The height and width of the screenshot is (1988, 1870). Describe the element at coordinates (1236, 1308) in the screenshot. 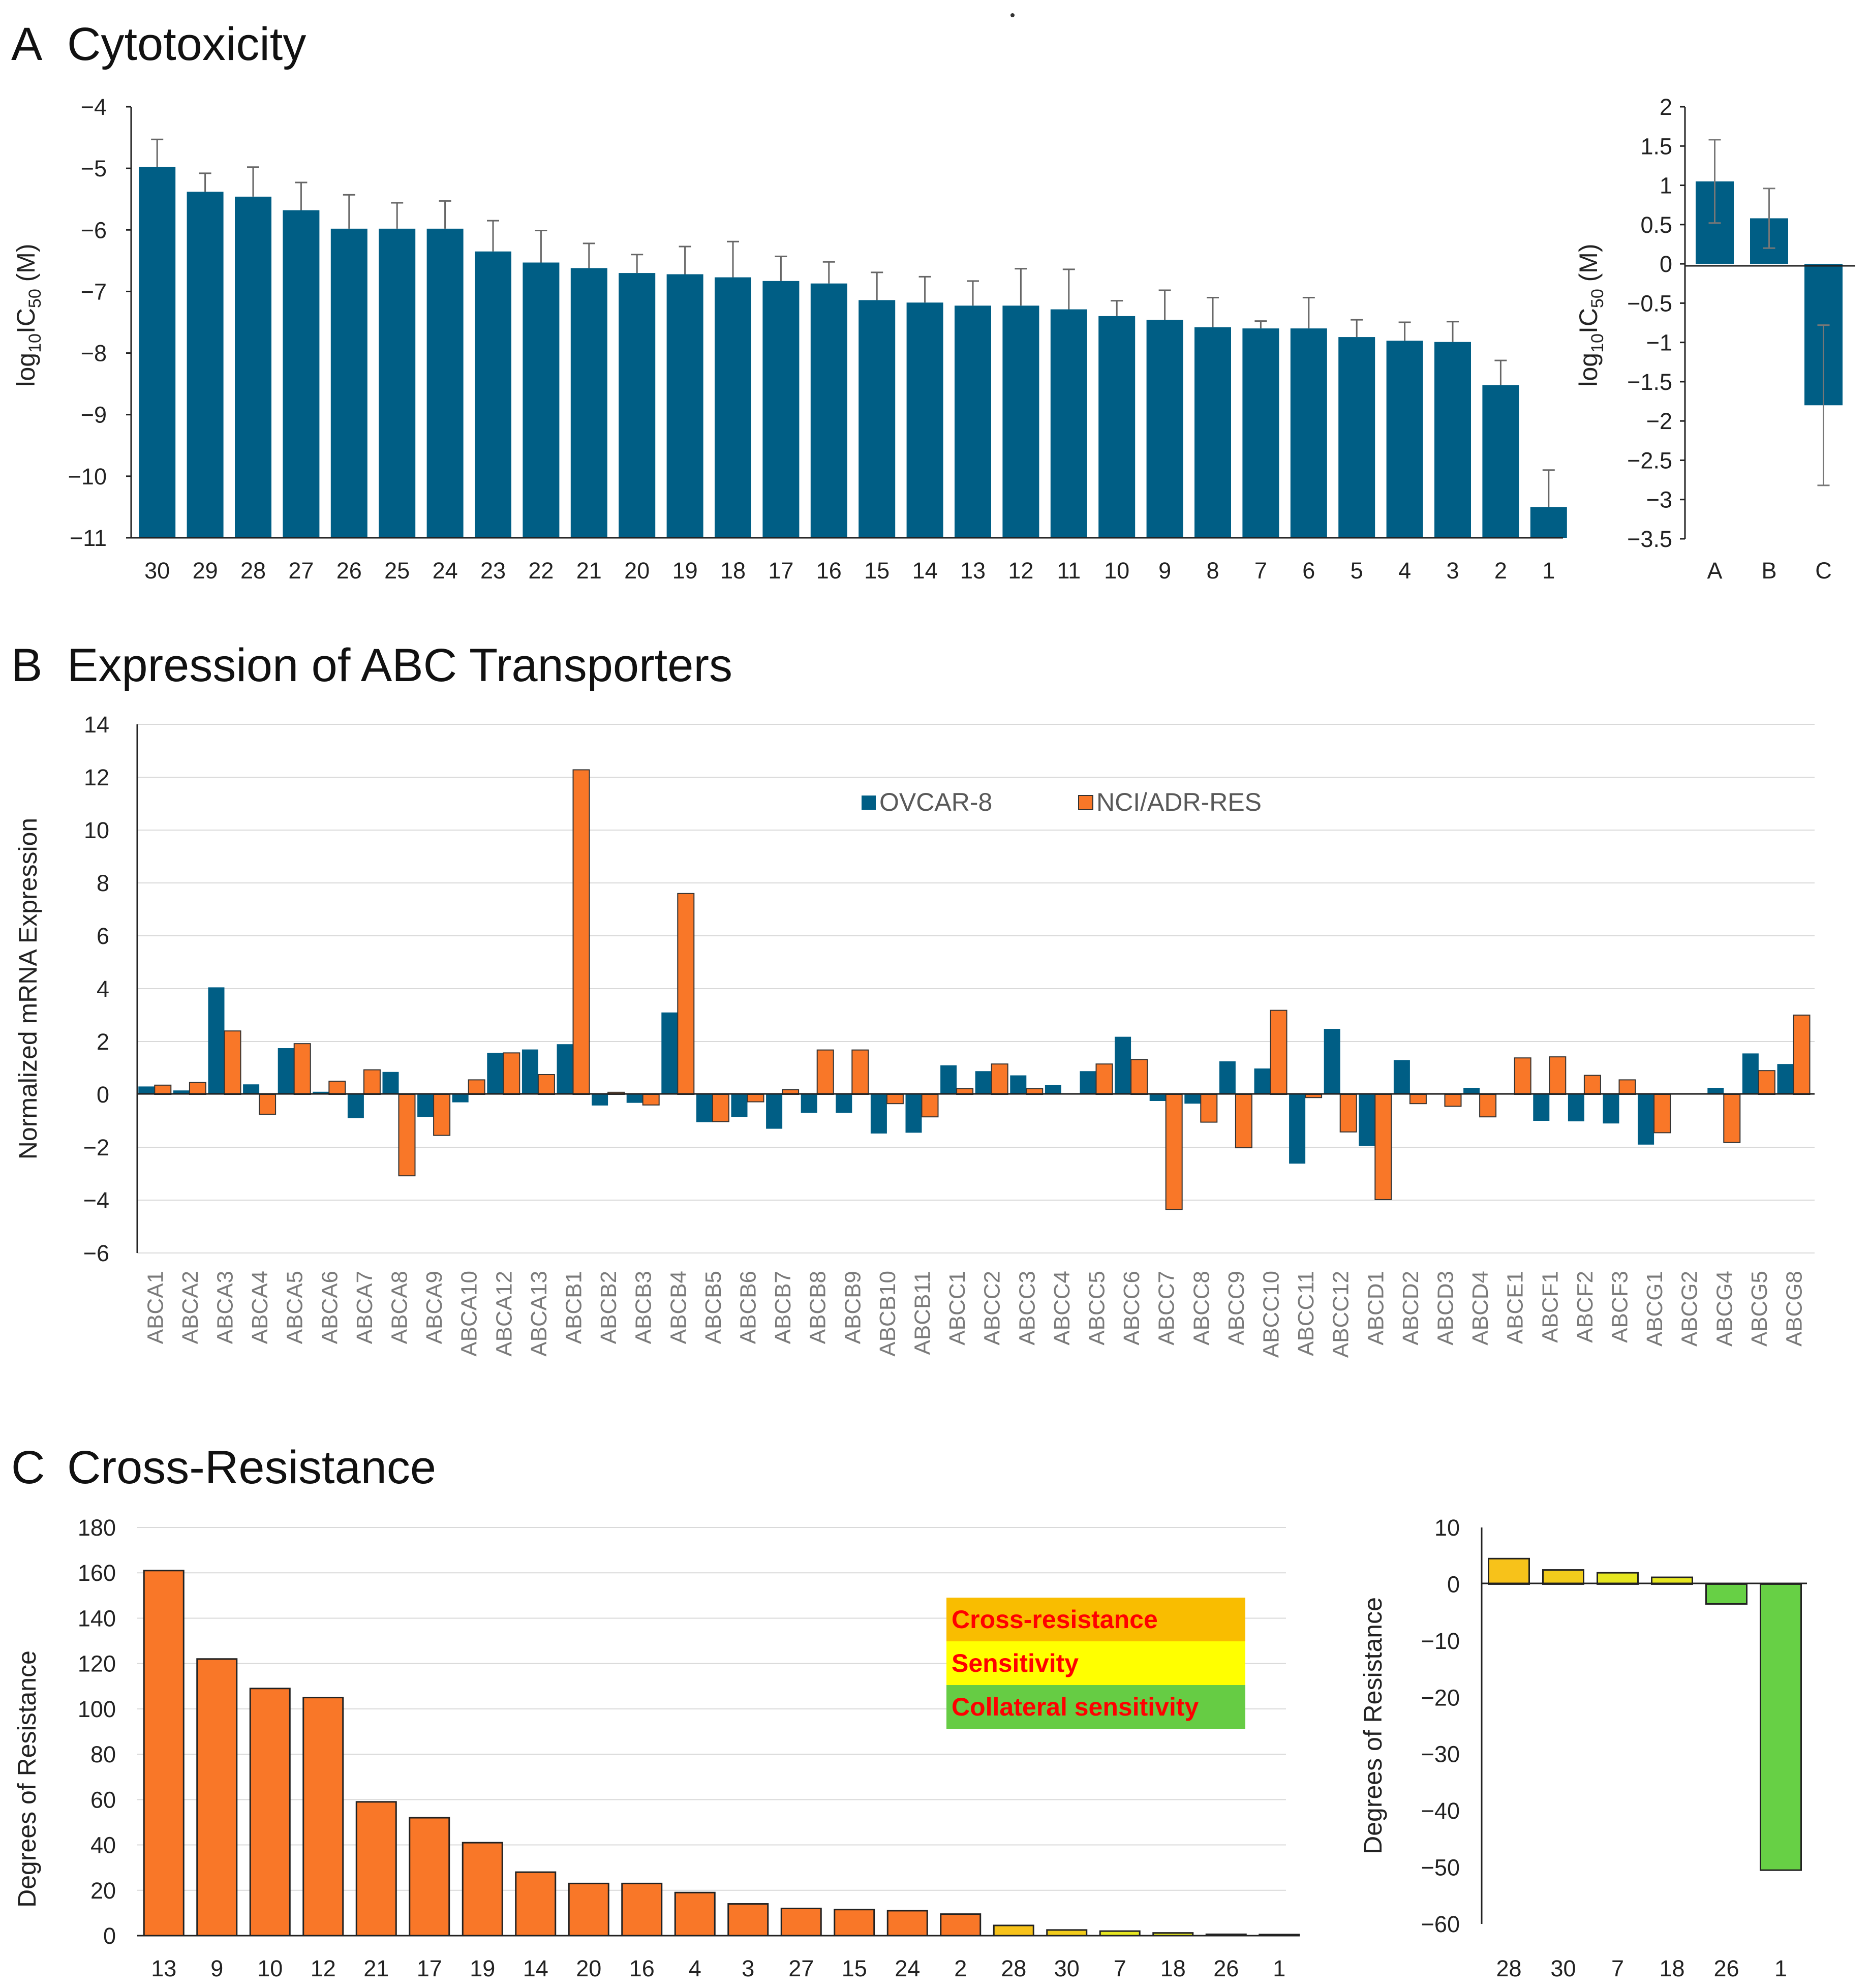

I see `chart-b-xtick-label: ABCC9` at that location.